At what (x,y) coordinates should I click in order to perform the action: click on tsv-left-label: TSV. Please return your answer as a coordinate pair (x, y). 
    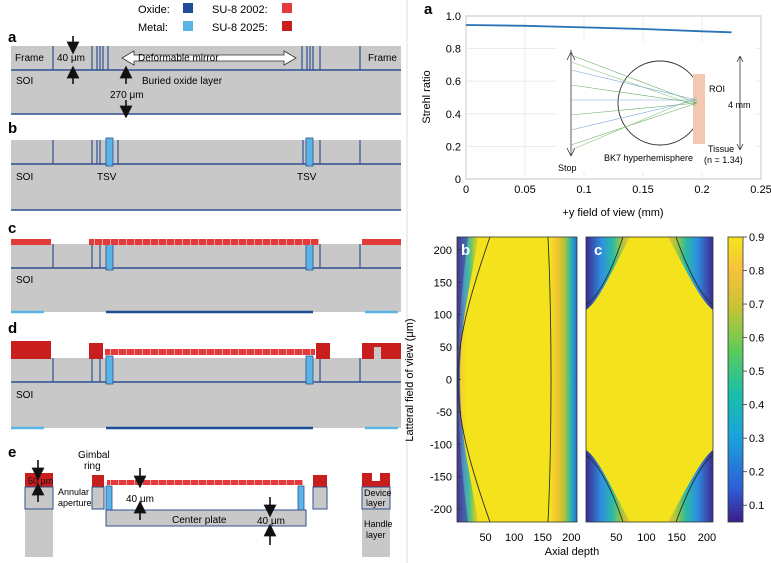
    Looking at the image, I should click on (107, 177).